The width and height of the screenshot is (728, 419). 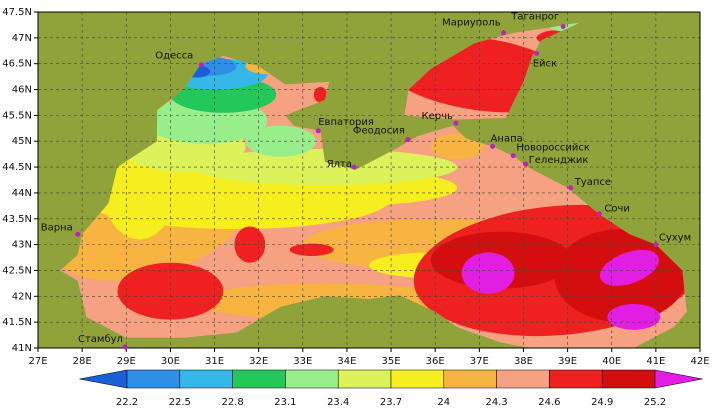 What do you see at coordinates (391, 402) in the screenshot?
I see `colorbar-label: 23.7` at bounding box center [391, 402].